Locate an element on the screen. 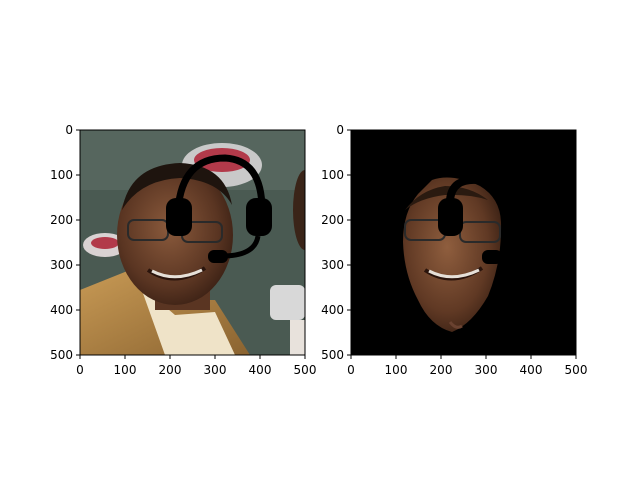  headset-mask is located at coordinates (470, 219).